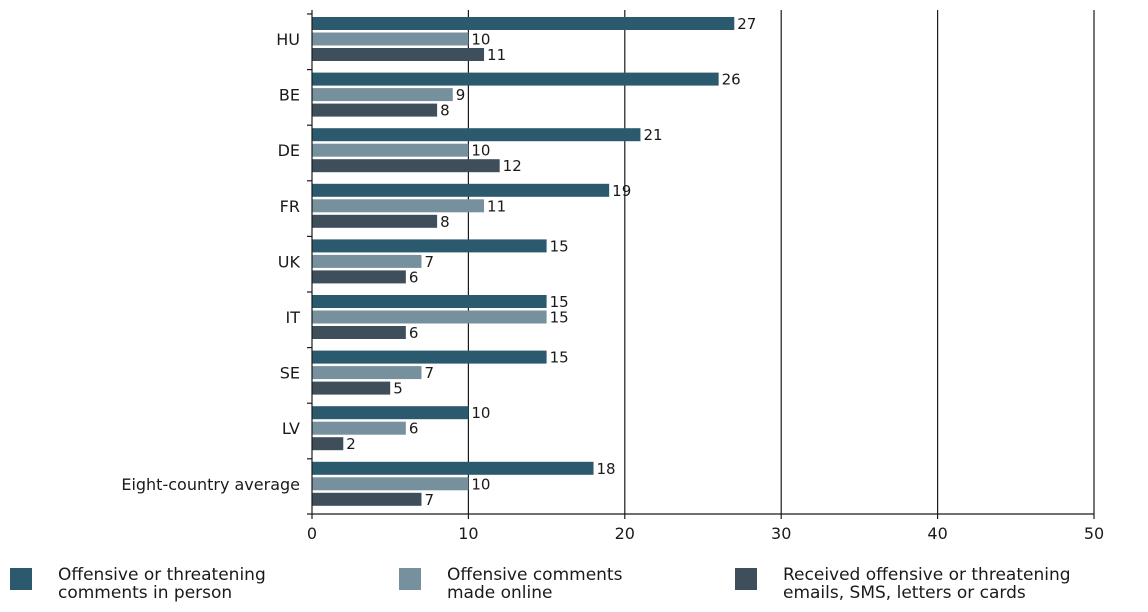 The width and height of the screenshot is (1148, 612). What do you see at coordinates (289, 261) in the screenshot?
I see `category-label-4: UK` at bounding box center [289, 261].